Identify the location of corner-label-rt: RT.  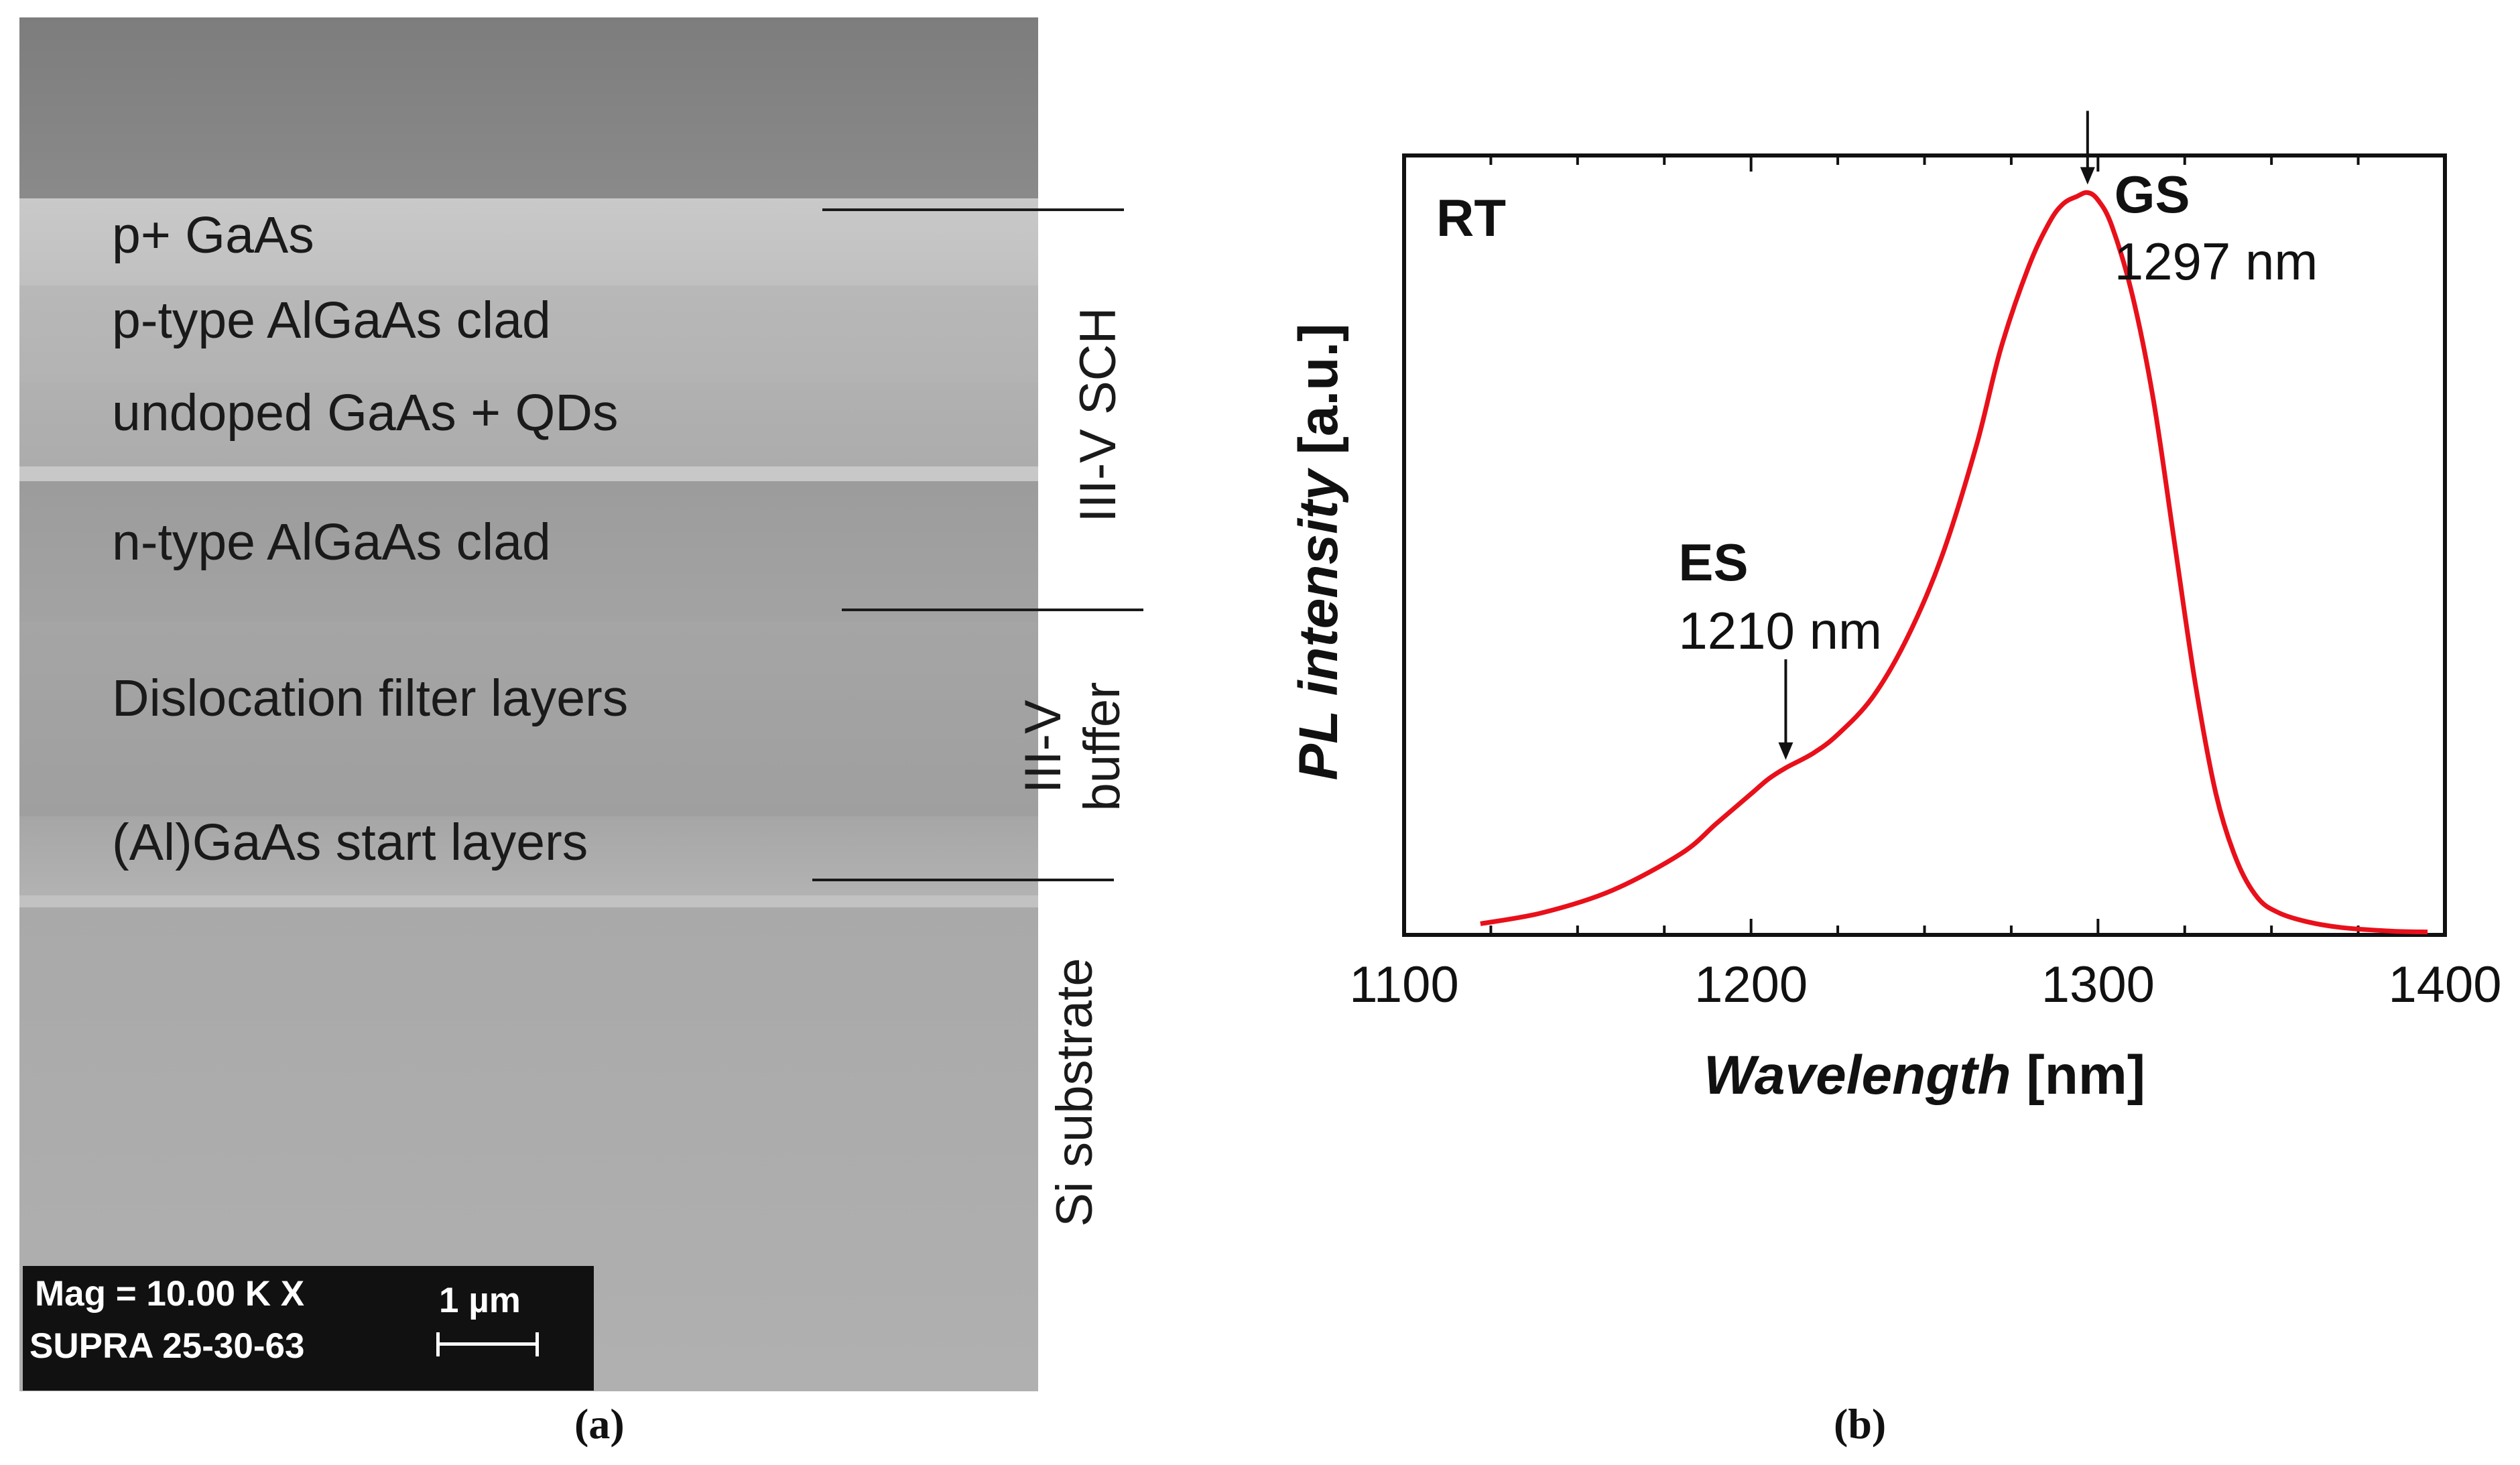
(1471, 217).